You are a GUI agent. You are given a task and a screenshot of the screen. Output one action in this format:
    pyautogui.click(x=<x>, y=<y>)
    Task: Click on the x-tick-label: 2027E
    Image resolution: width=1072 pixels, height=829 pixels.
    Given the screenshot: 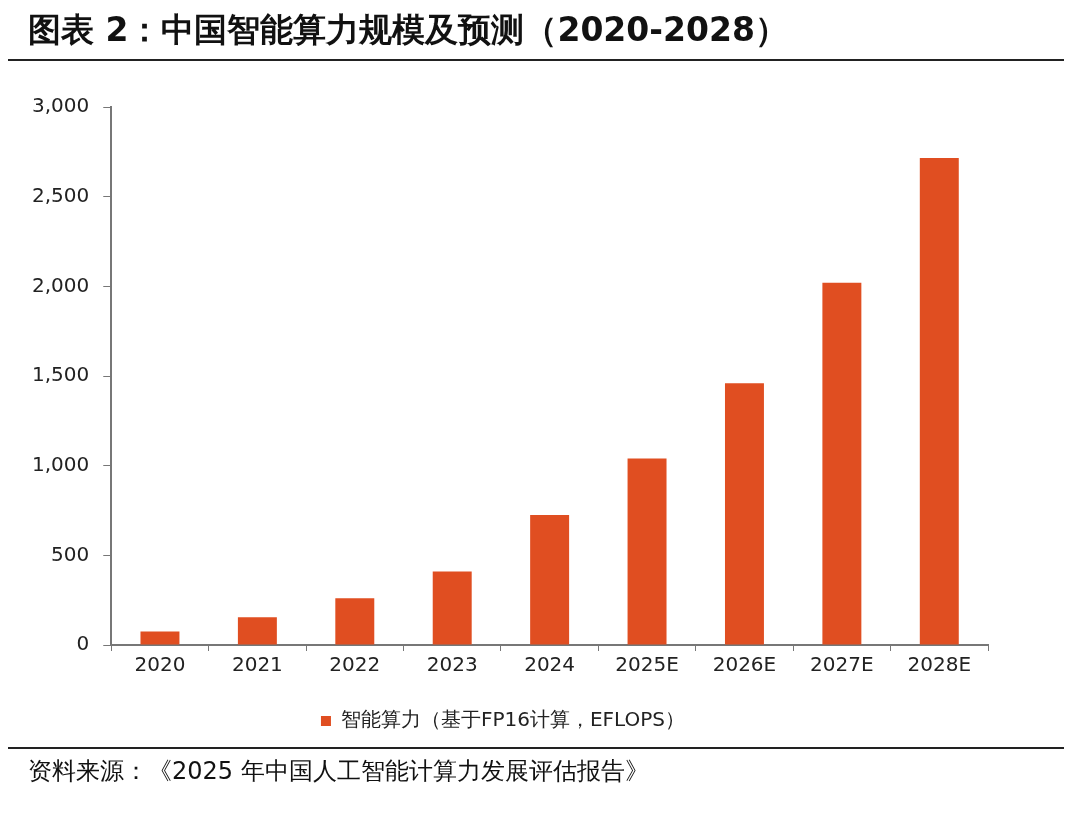 What is the action you would take?
    pyautogui.click(x=842, y=664)
    